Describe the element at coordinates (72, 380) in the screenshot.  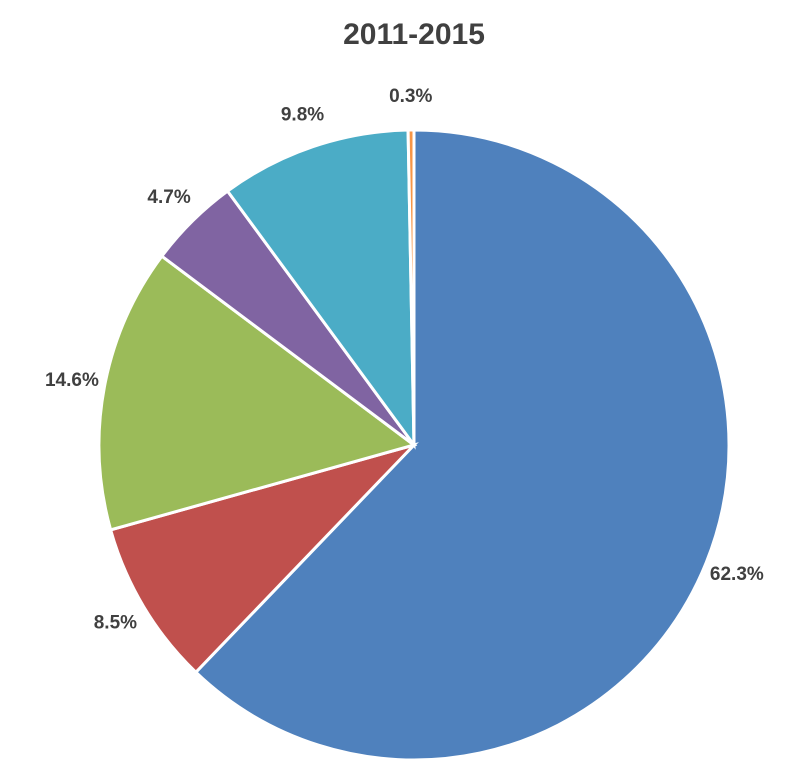
I see `data-label: 14.6%` at that location.